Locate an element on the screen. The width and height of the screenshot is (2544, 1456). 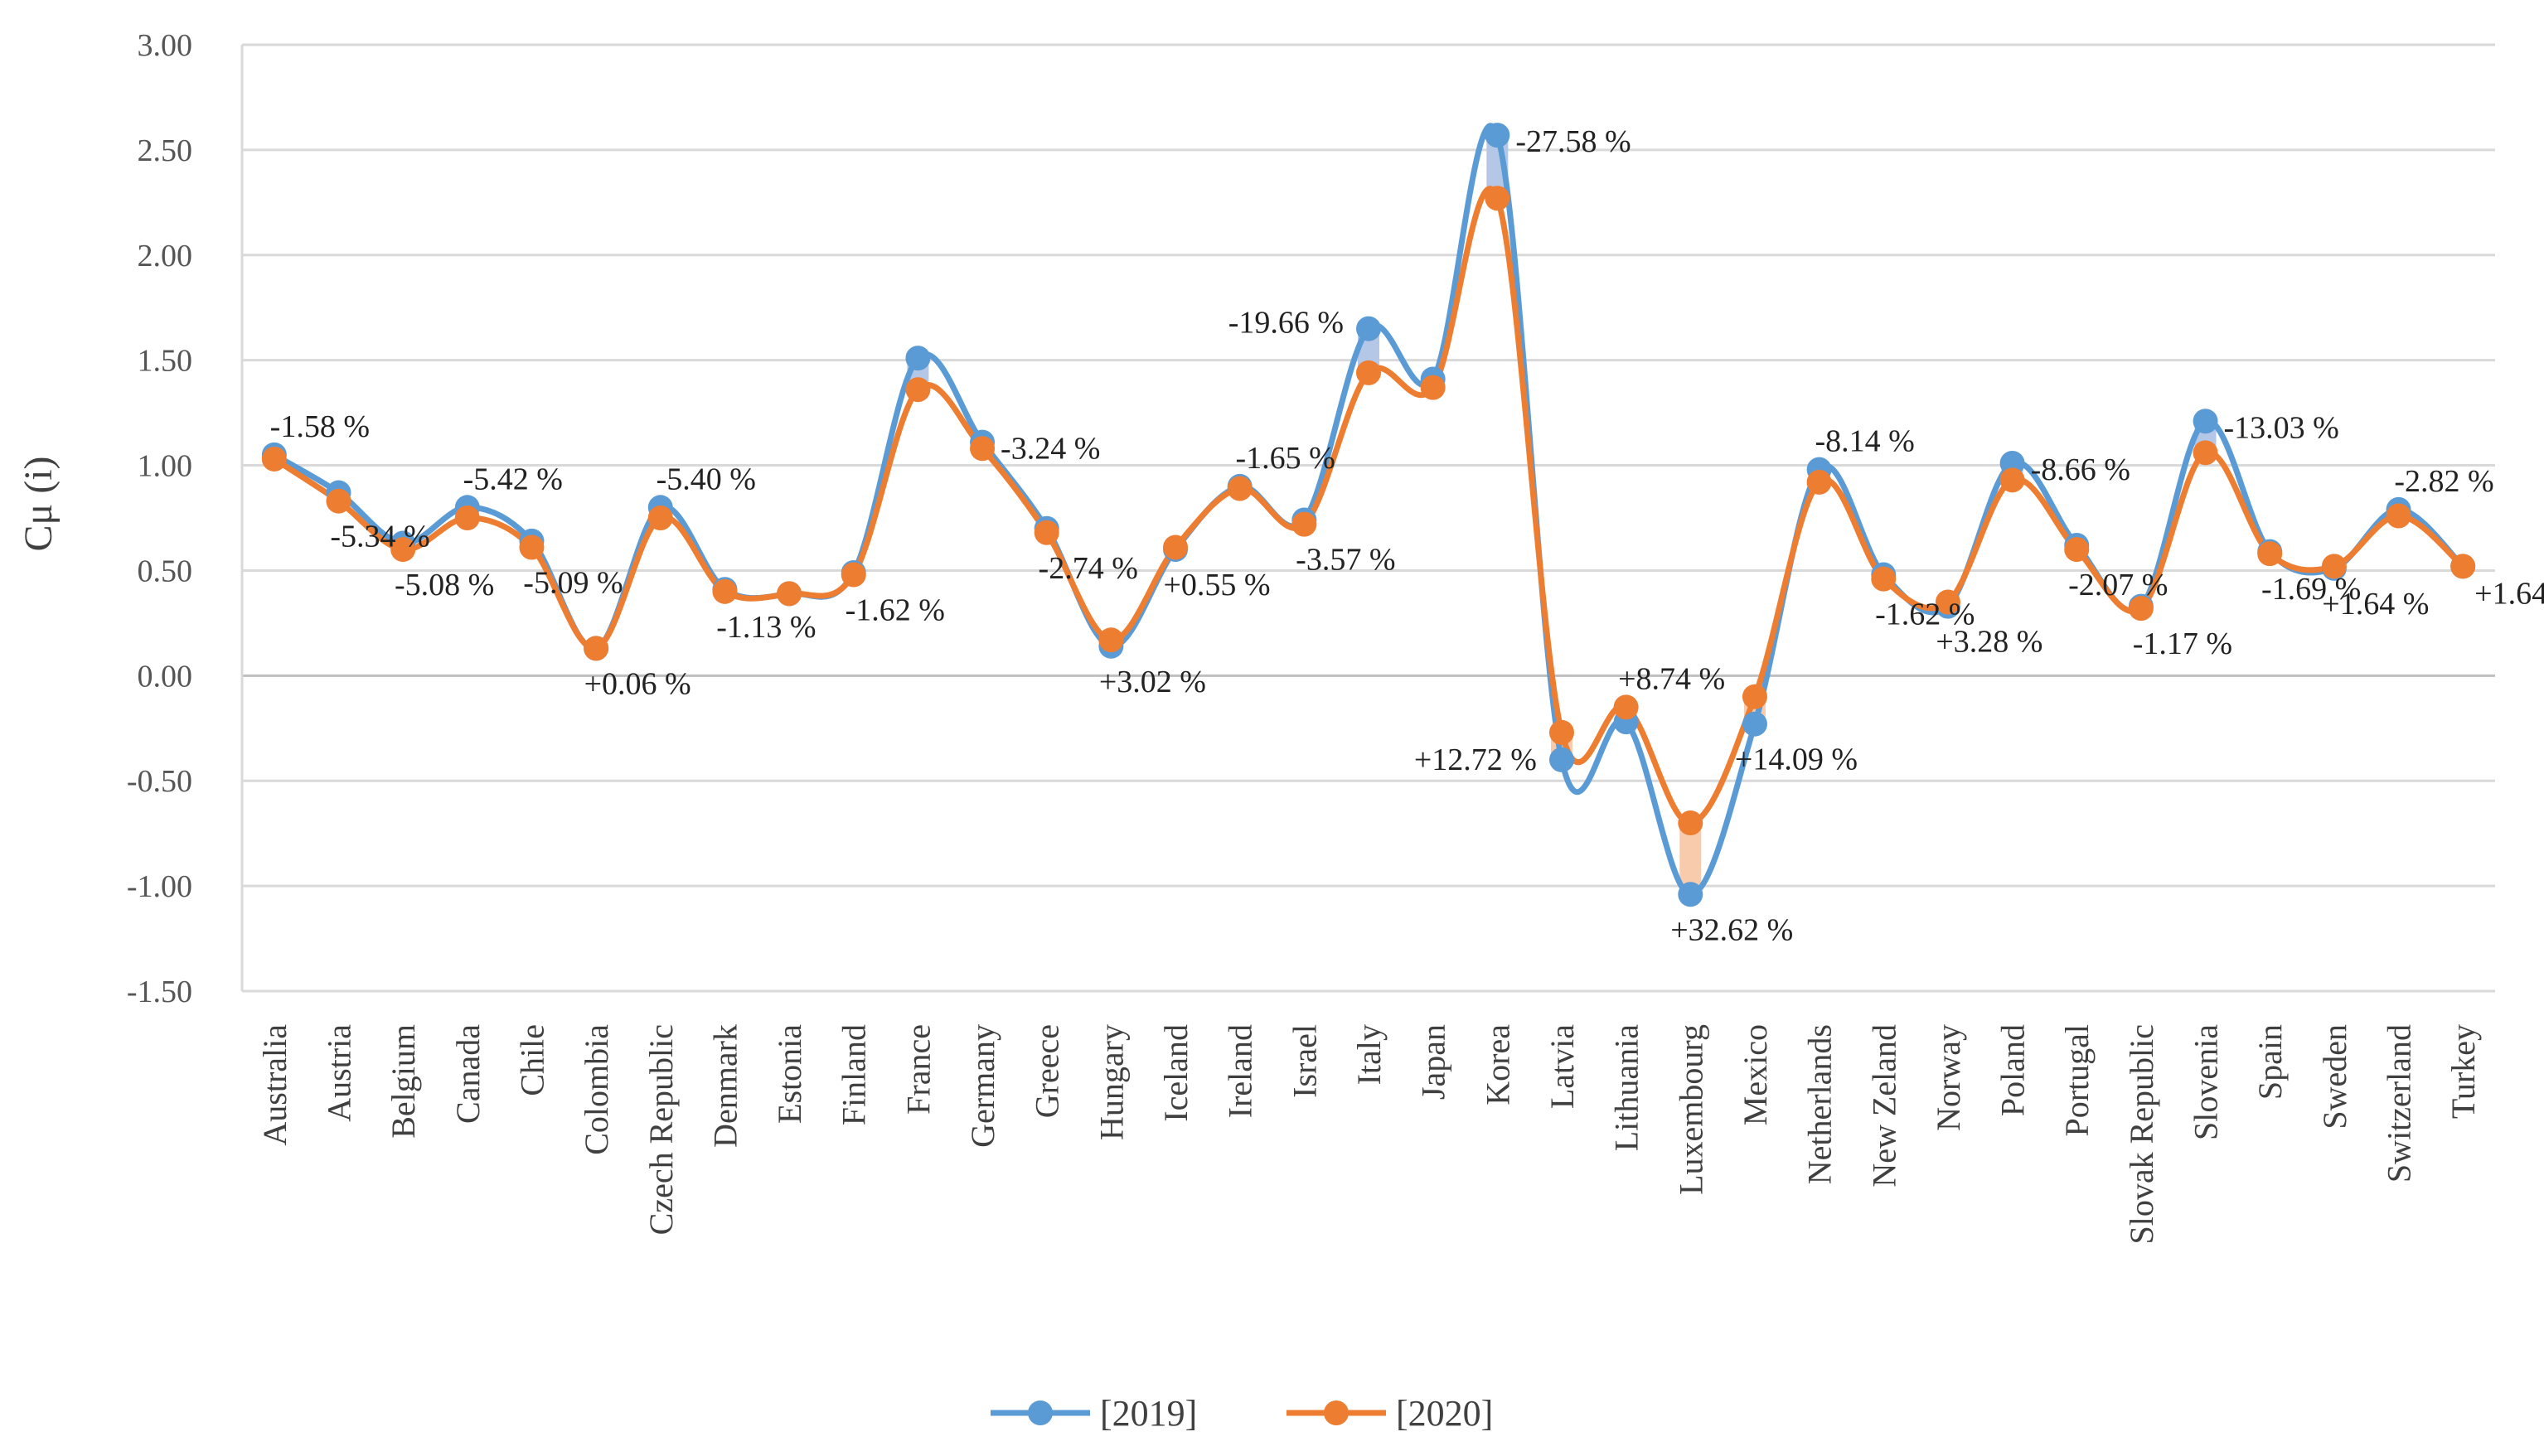
data-label: -1.69 % is located at coordinates (2311, 589).